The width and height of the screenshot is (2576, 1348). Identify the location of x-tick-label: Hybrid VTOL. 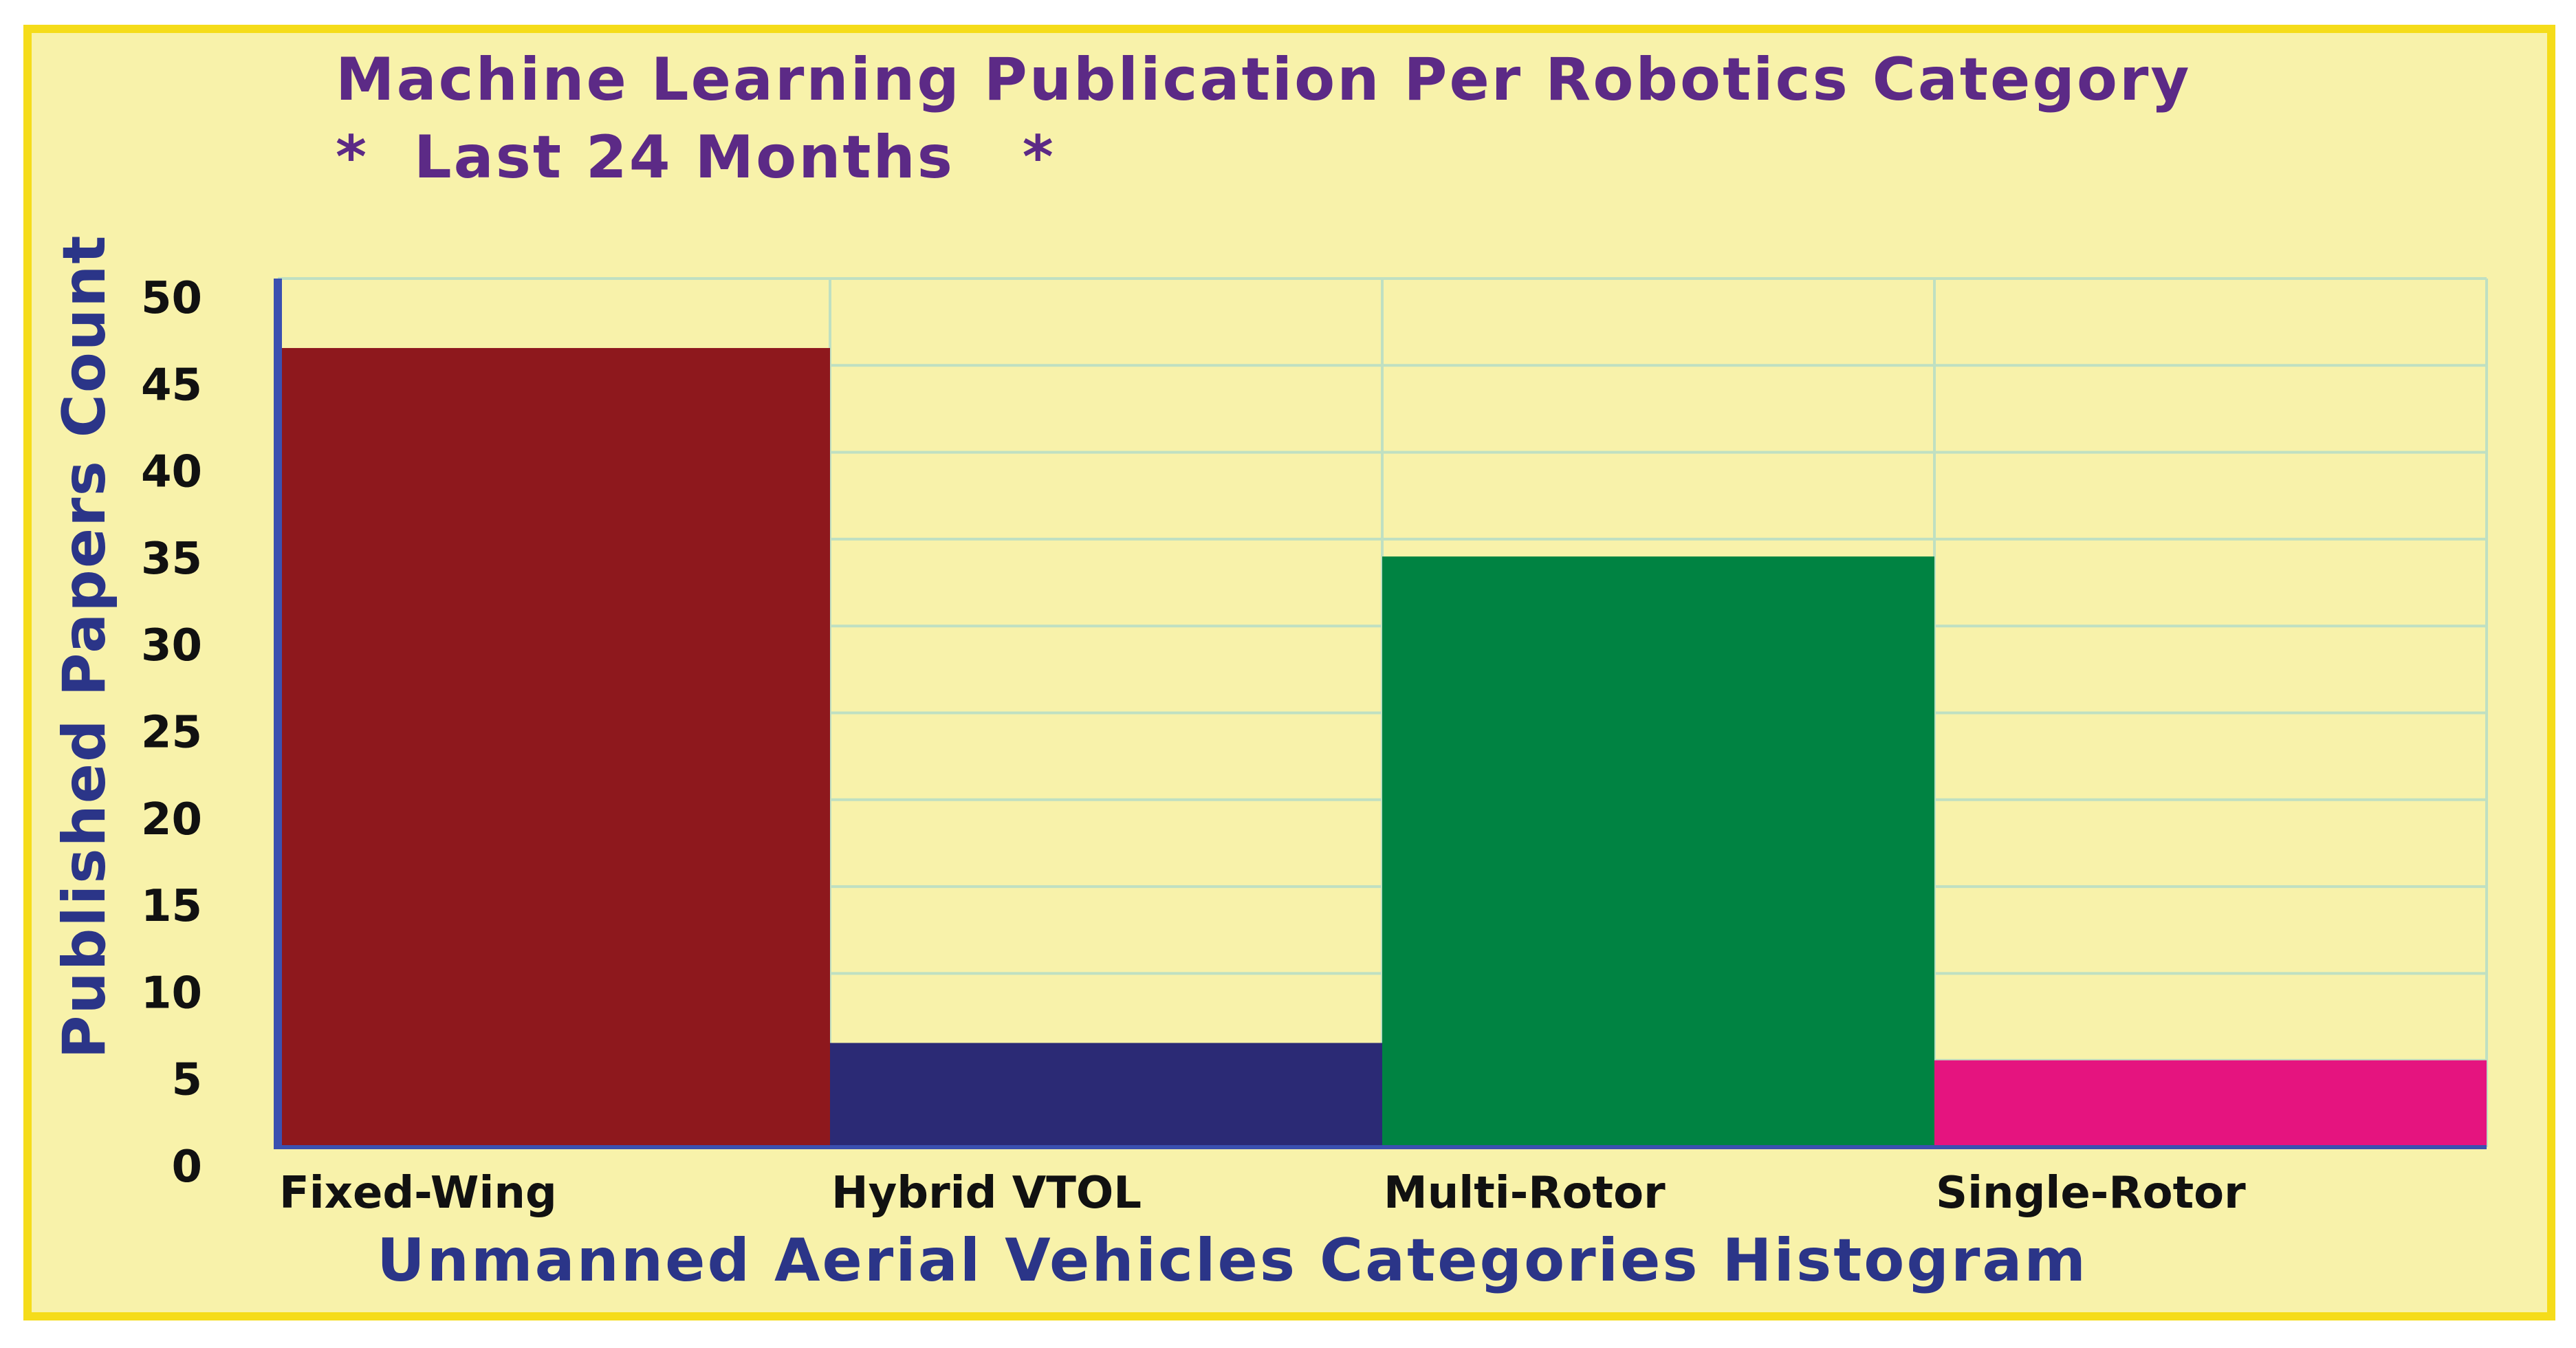
(986, 1193).